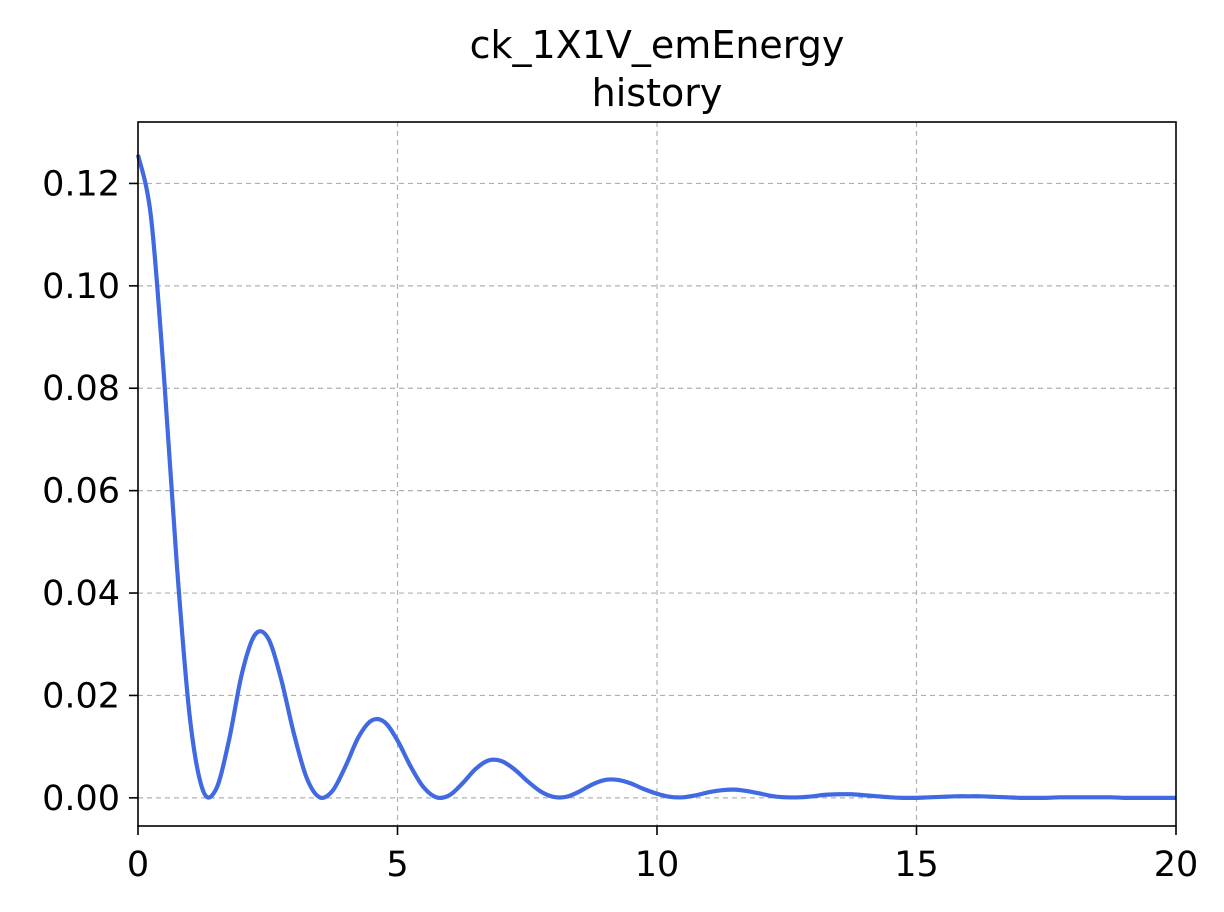 This screenshot has width=1224, height=912. What do you see at coordinates (81, 799) in the screenshot?
I see `y-tick-label: 0.00` at bounding box center [81, 799].